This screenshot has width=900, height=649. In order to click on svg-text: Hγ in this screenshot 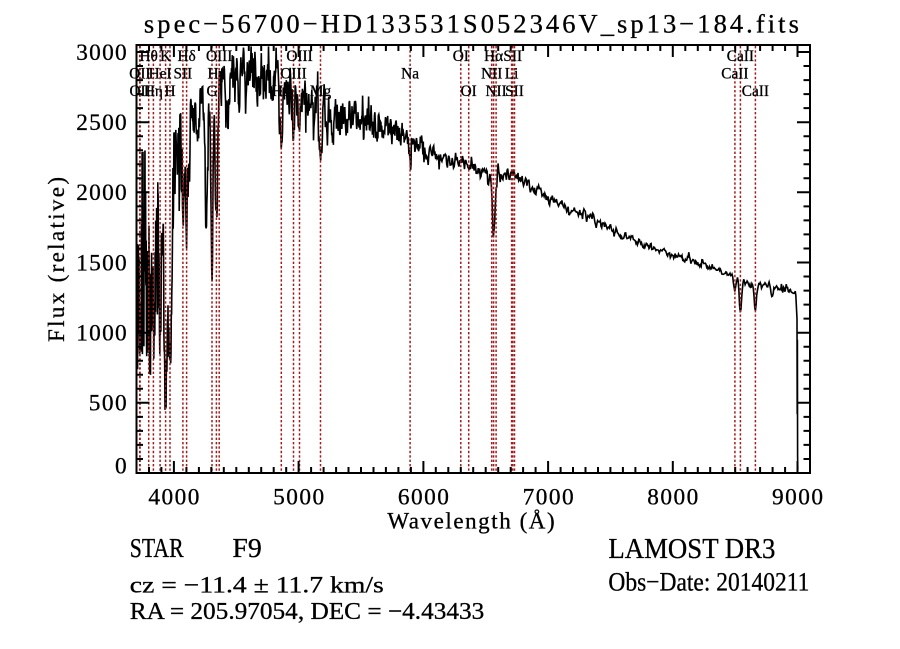, I will do `click(216, 74)`.